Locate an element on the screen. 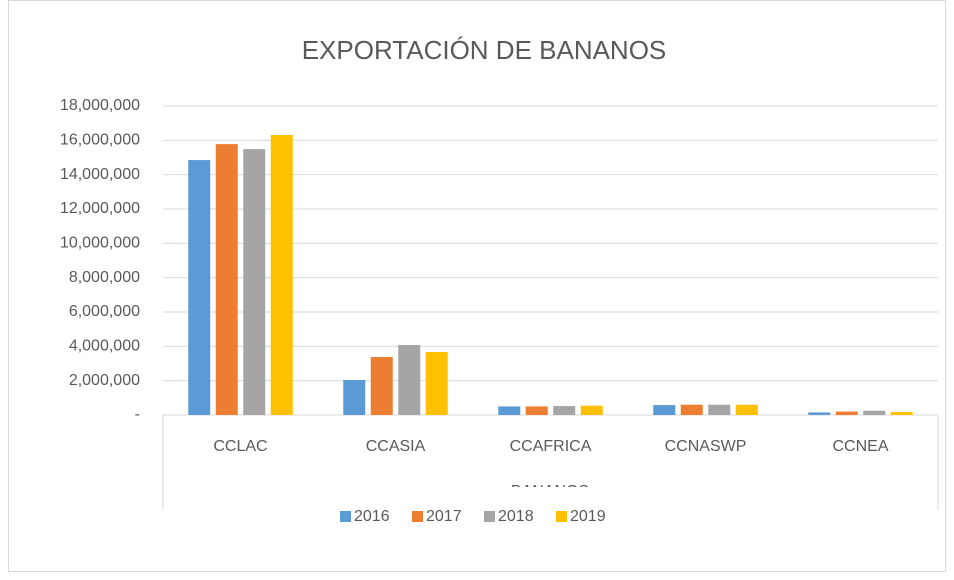  y-tick-label: 2,000,000 is located at coordinates (104, 380).